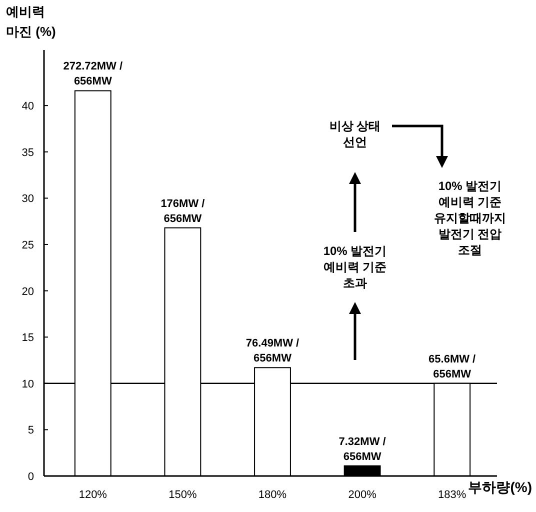  What do you see at coordinates (31, 21) in the screenshot?
I see `y-axis-title: 예비력 마진 (%)` at bounding box center [31, 21].